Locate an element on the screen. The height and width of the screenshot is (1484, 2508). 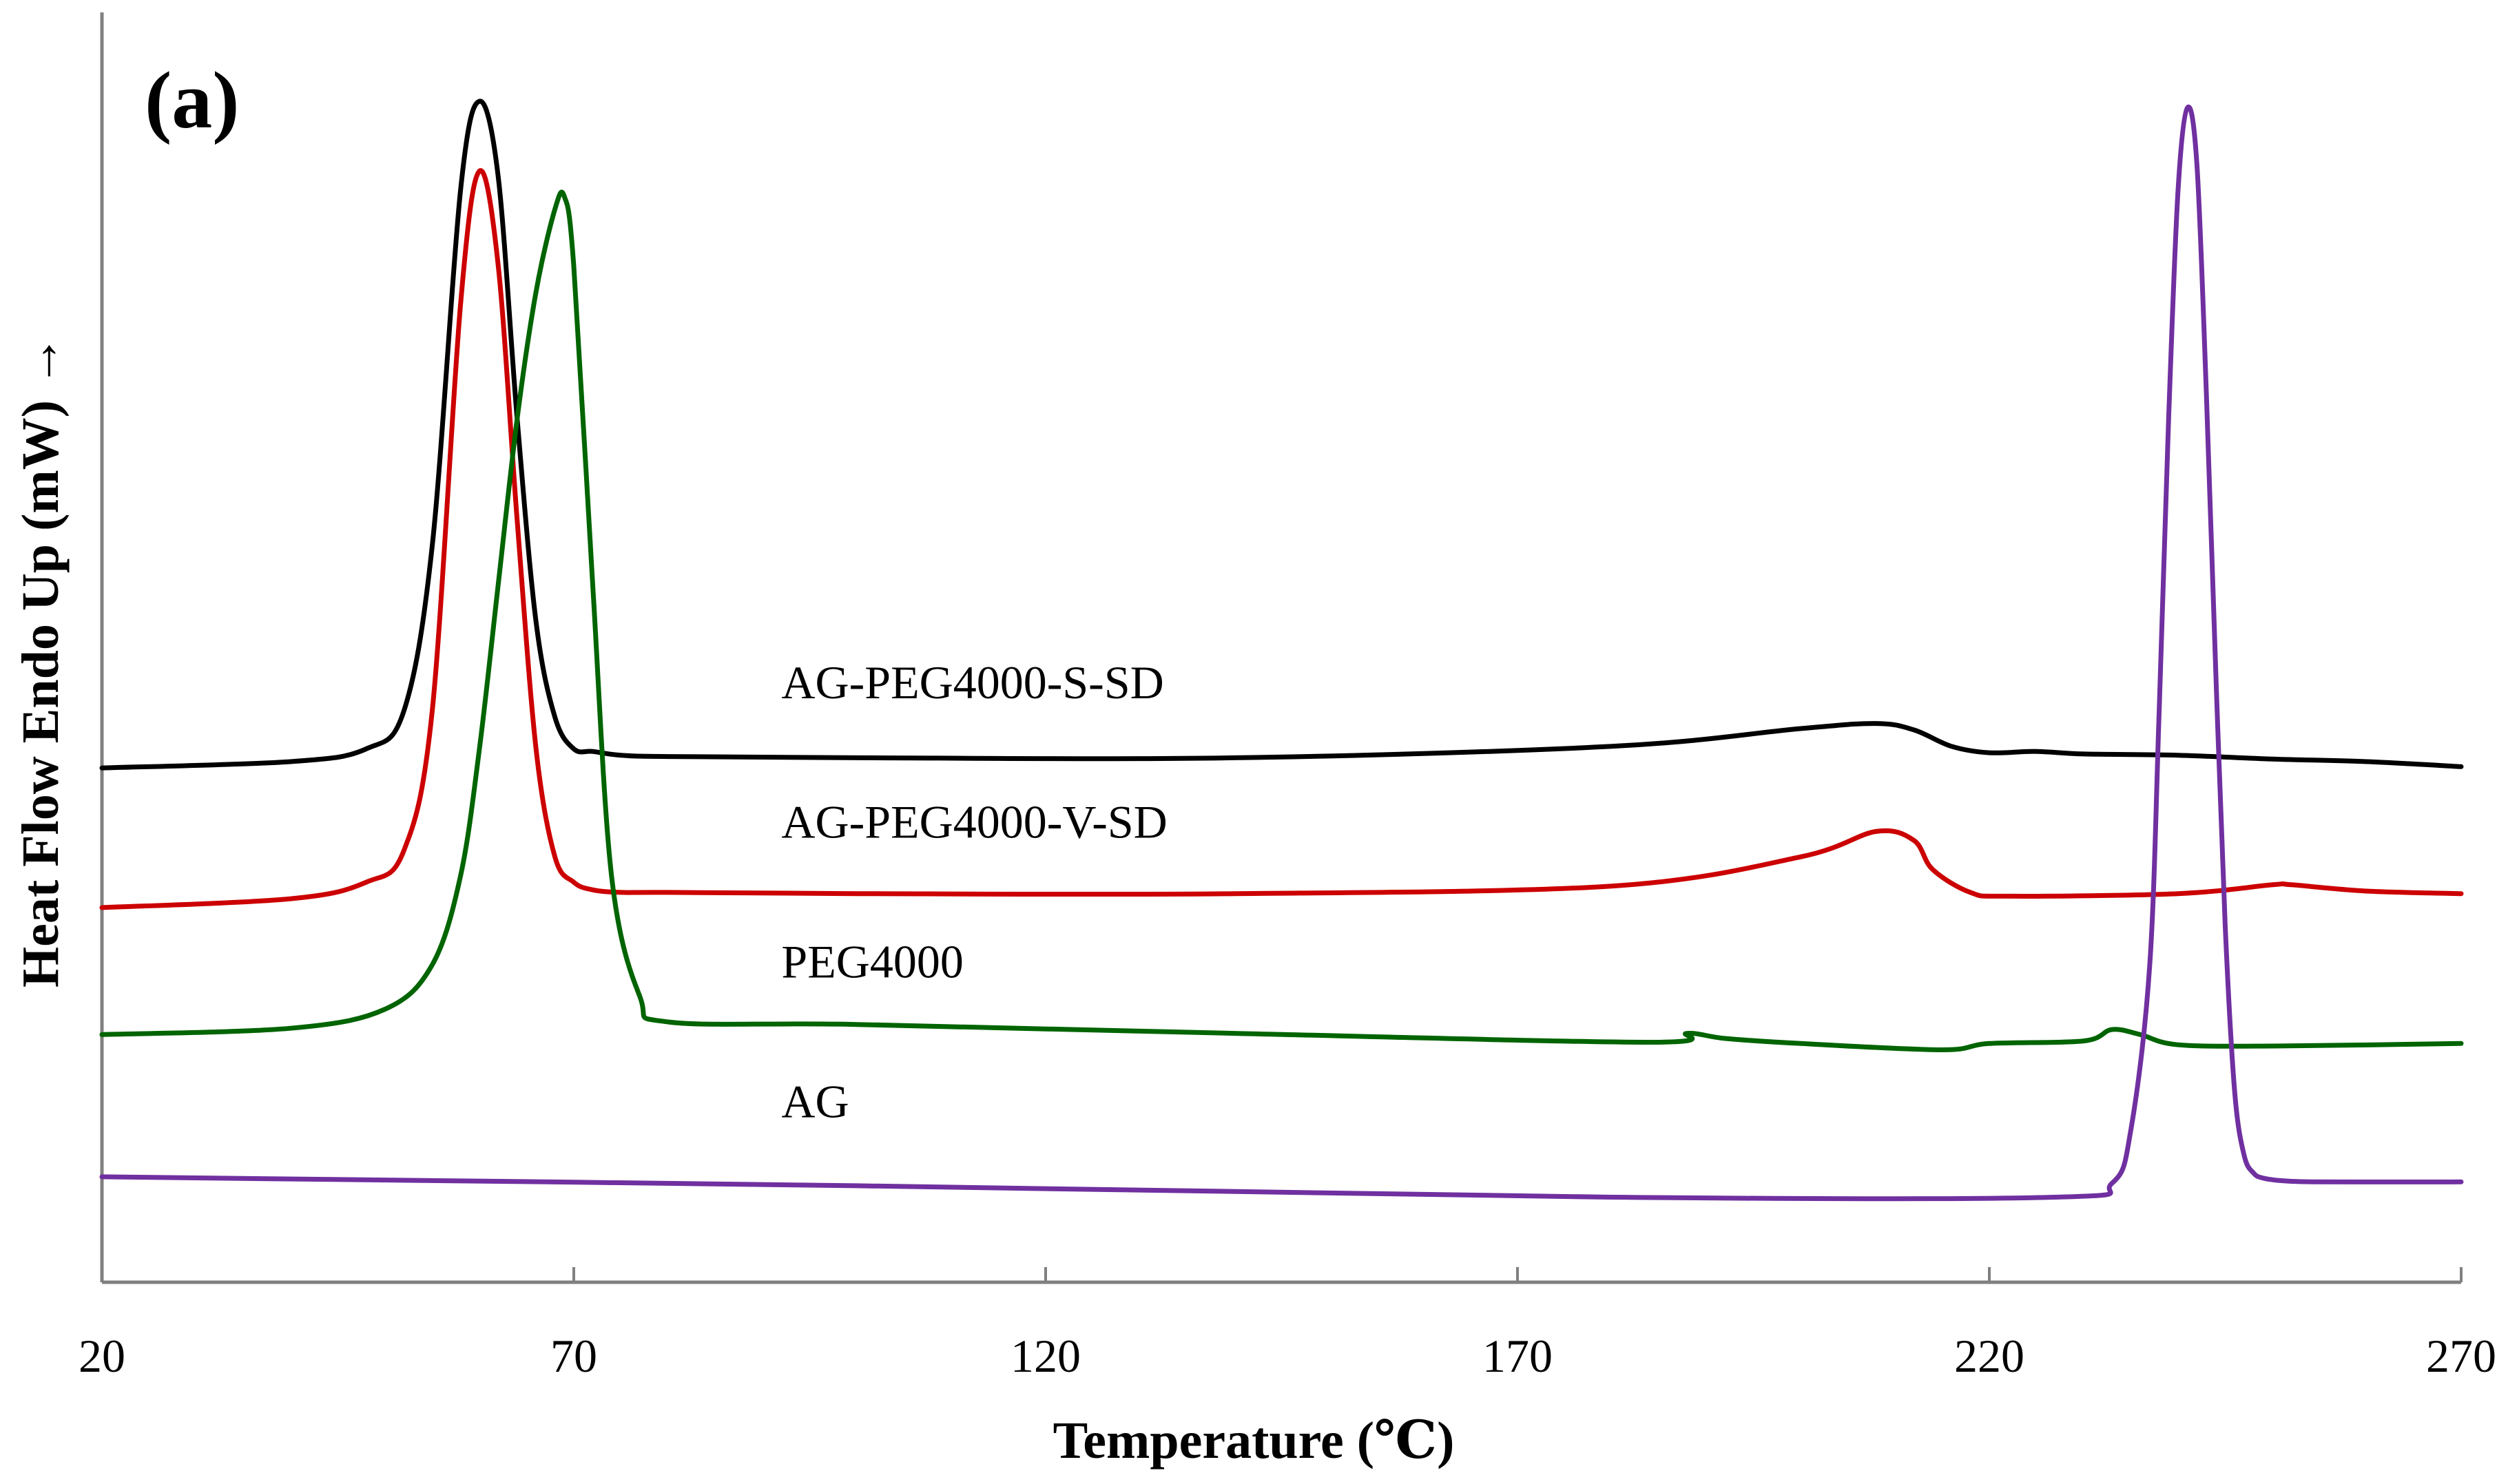
y-axis-title-group: Heat Flow Endo Up (mW) → is located at coordinates (41, 661).